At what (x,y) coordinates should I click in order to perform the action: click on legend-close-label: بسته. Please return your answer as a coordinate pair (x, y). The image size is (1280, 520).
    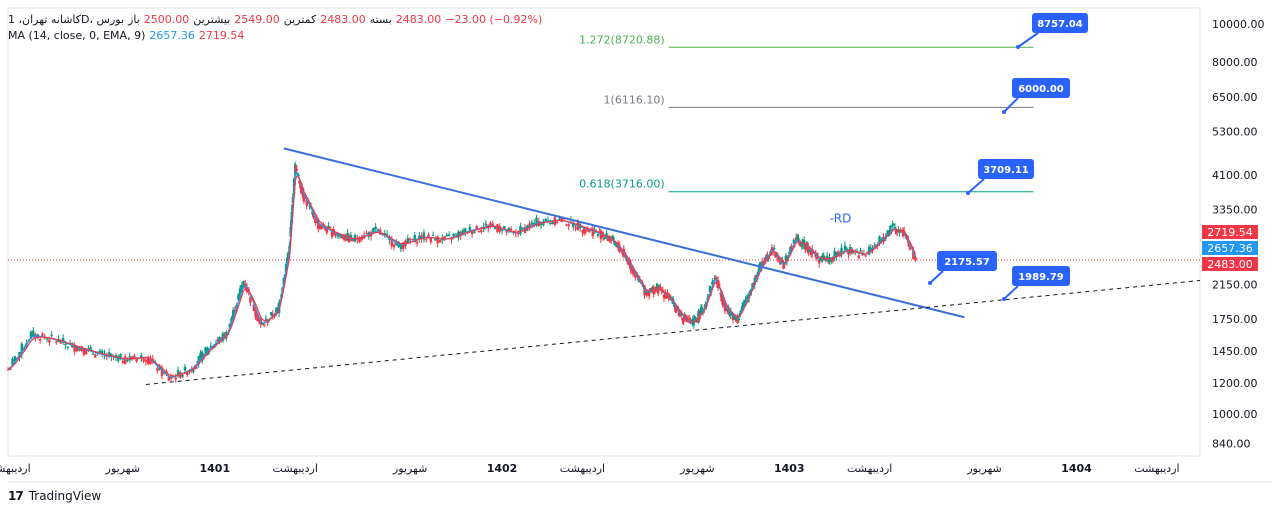
    Looking at the image, I should click on (380, 19).